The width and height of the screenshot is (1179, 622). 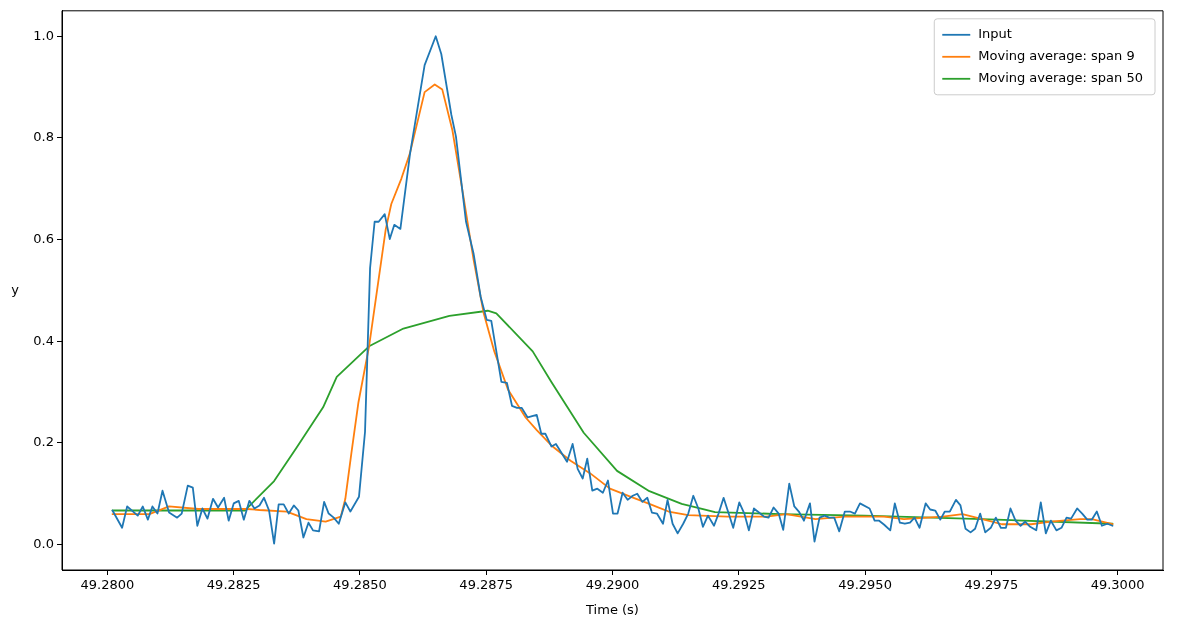 What do you see at coordinates (612, 609) in the screenshot?
I see `x-axis-title: Time (s)` at bounding box center [612, 609].